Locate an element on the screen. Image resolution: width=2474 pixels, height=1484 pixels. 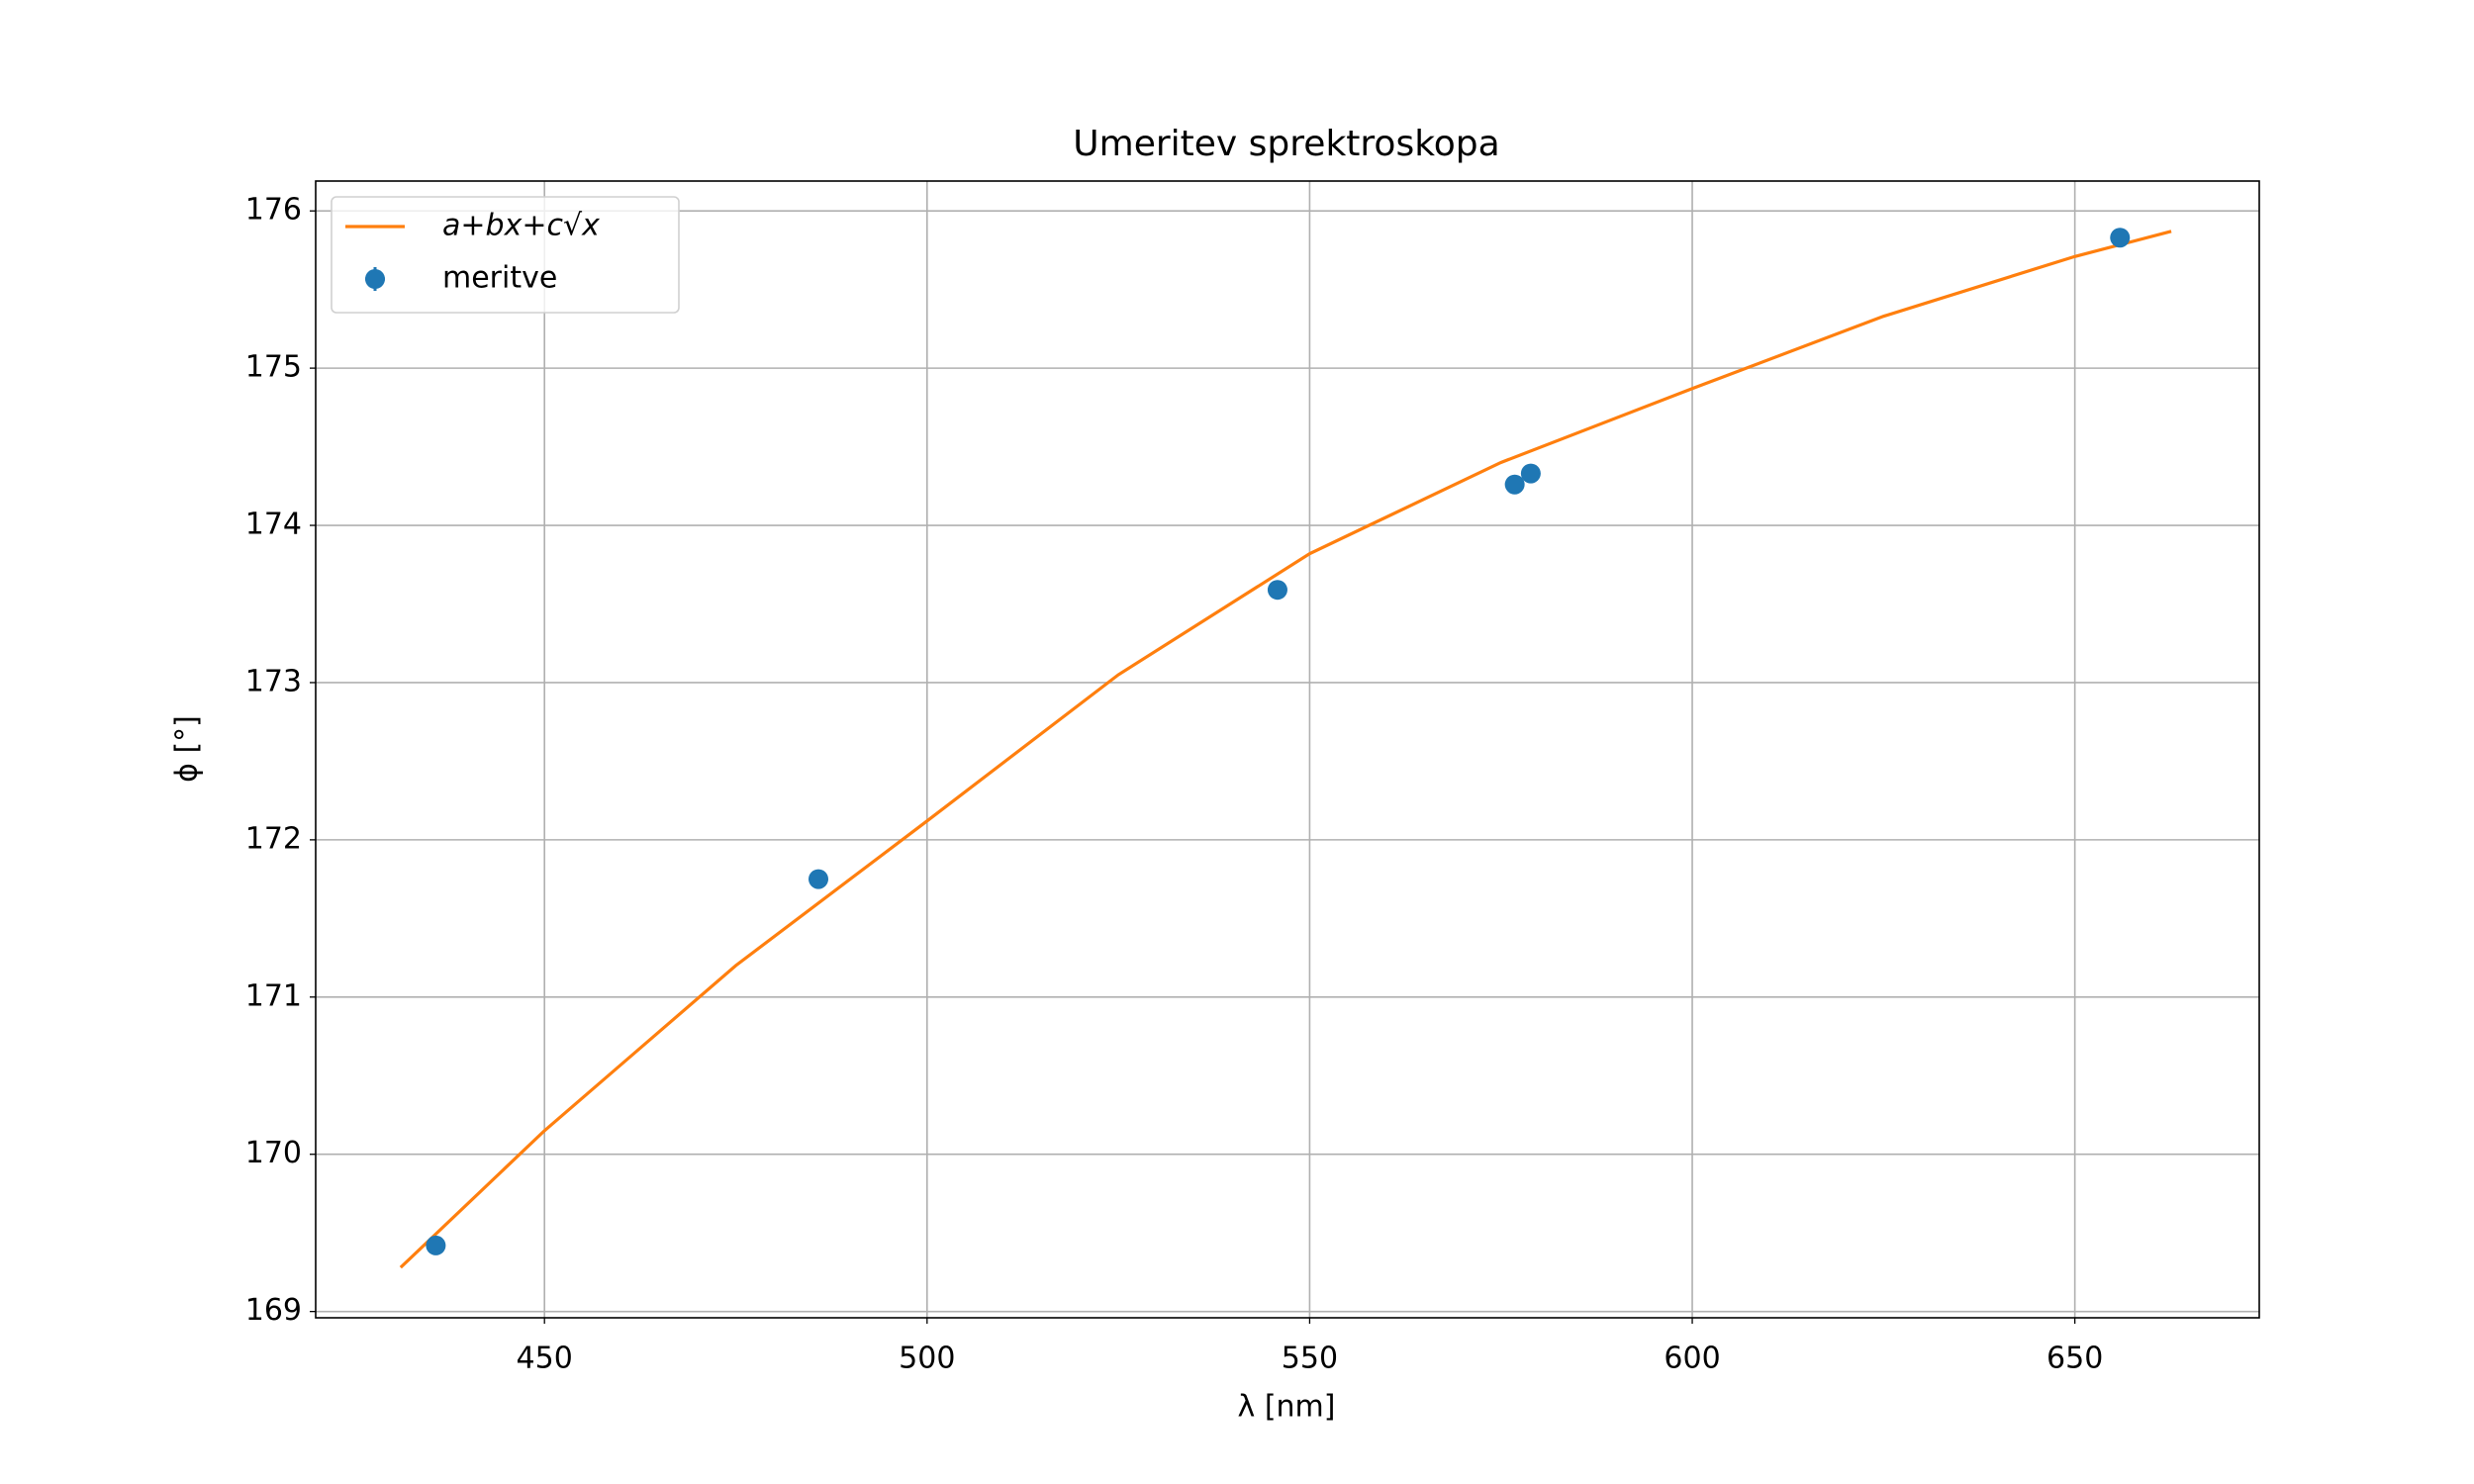
x-tick-label: 650 is located at coordinates (2075, 1359).